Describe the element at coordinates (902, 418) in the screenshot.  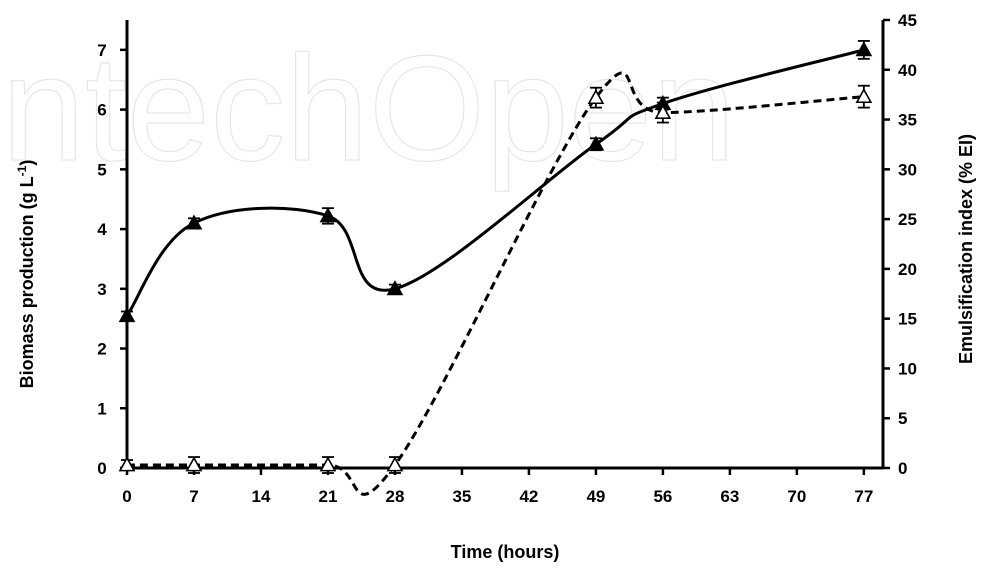
I see `y-right-tick-label: 5` at that location.